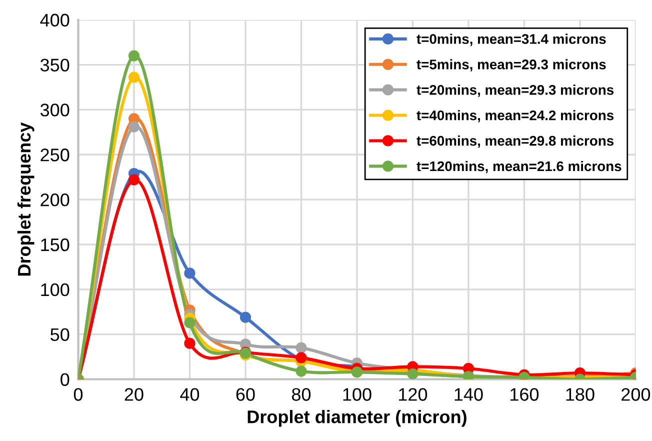  Describe the element at coordinates (357, 394) in the screenshot. I see `x-tick-label: 100` at that location.